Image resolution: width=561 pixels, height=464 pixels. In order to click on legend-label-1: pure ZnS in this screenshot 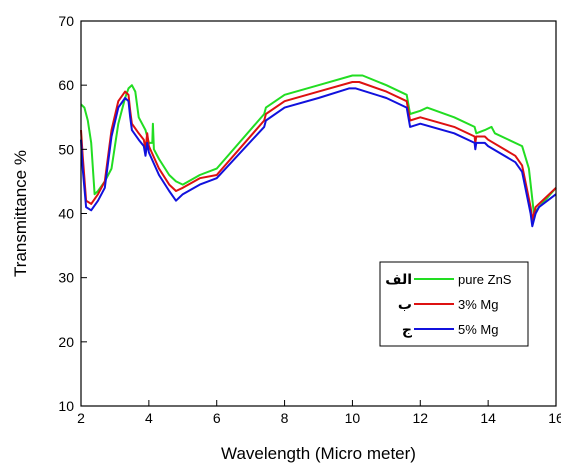, I will do `click(485, 279)`.